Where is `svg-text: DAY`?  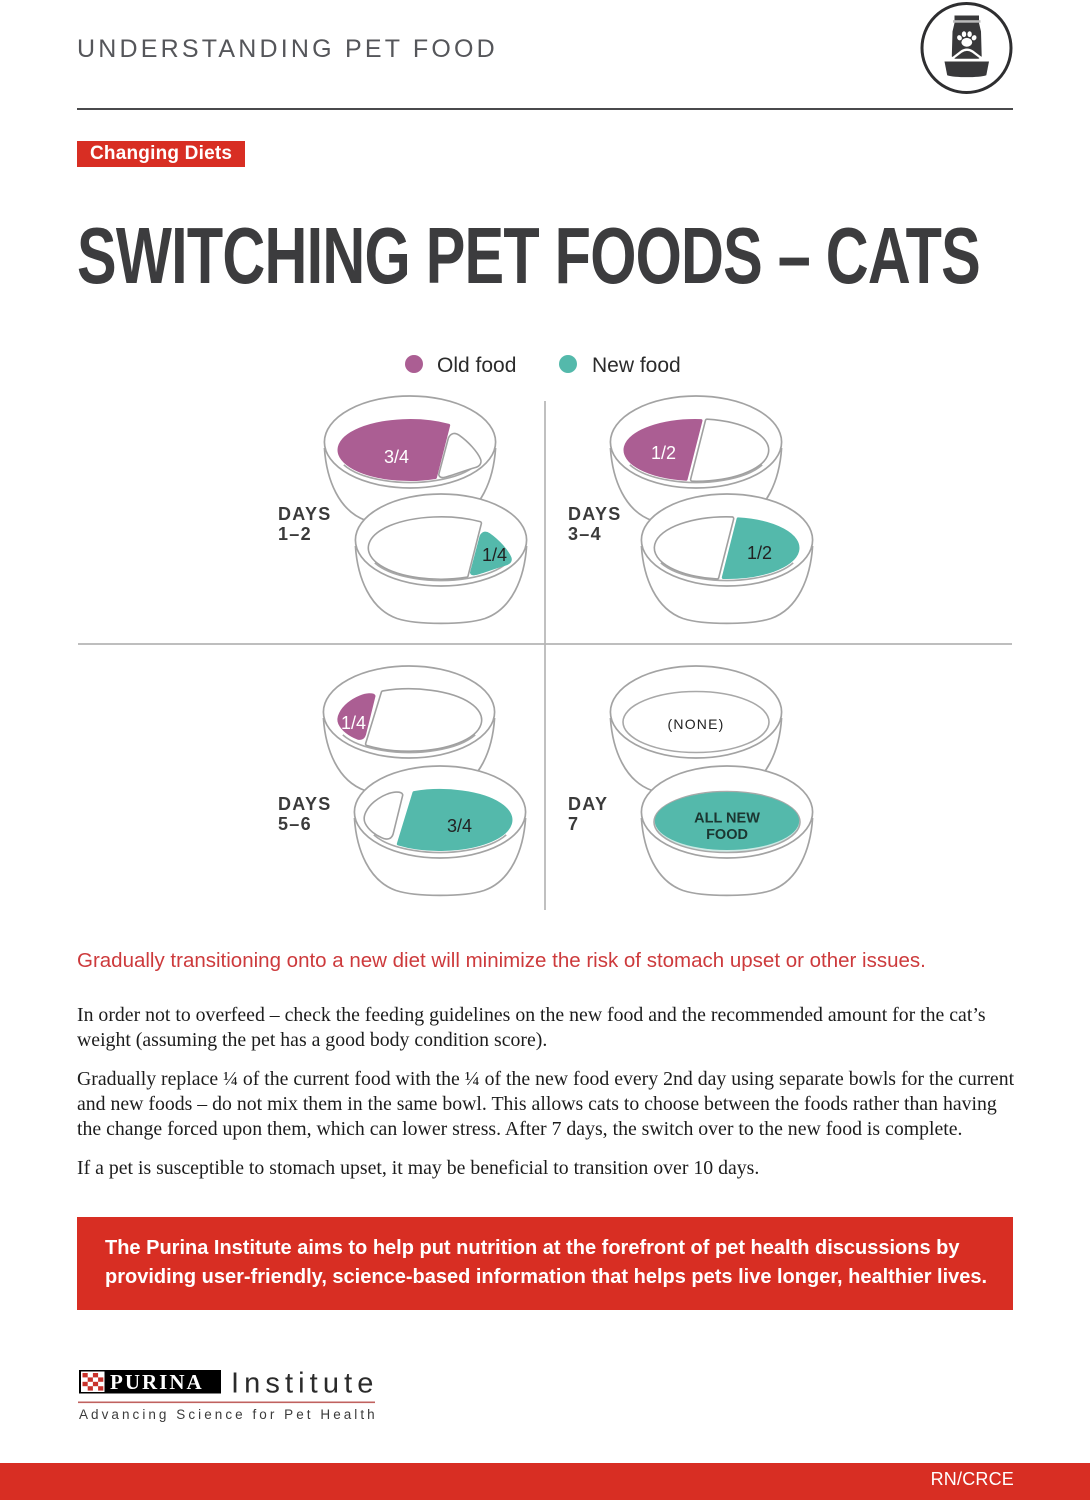
svg-text: DAY is located at coordinates (588, 804).